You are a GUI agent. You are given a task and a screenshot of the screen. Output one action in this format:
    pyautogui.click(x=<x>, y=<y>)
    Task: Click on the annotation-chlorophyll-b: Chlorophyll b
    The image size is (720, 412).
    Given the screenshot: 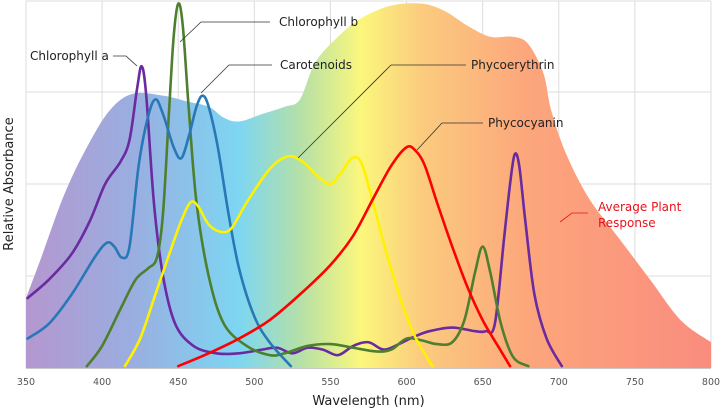 What is the action you would take?
    pyautogui.click(x=268, y=29)
    